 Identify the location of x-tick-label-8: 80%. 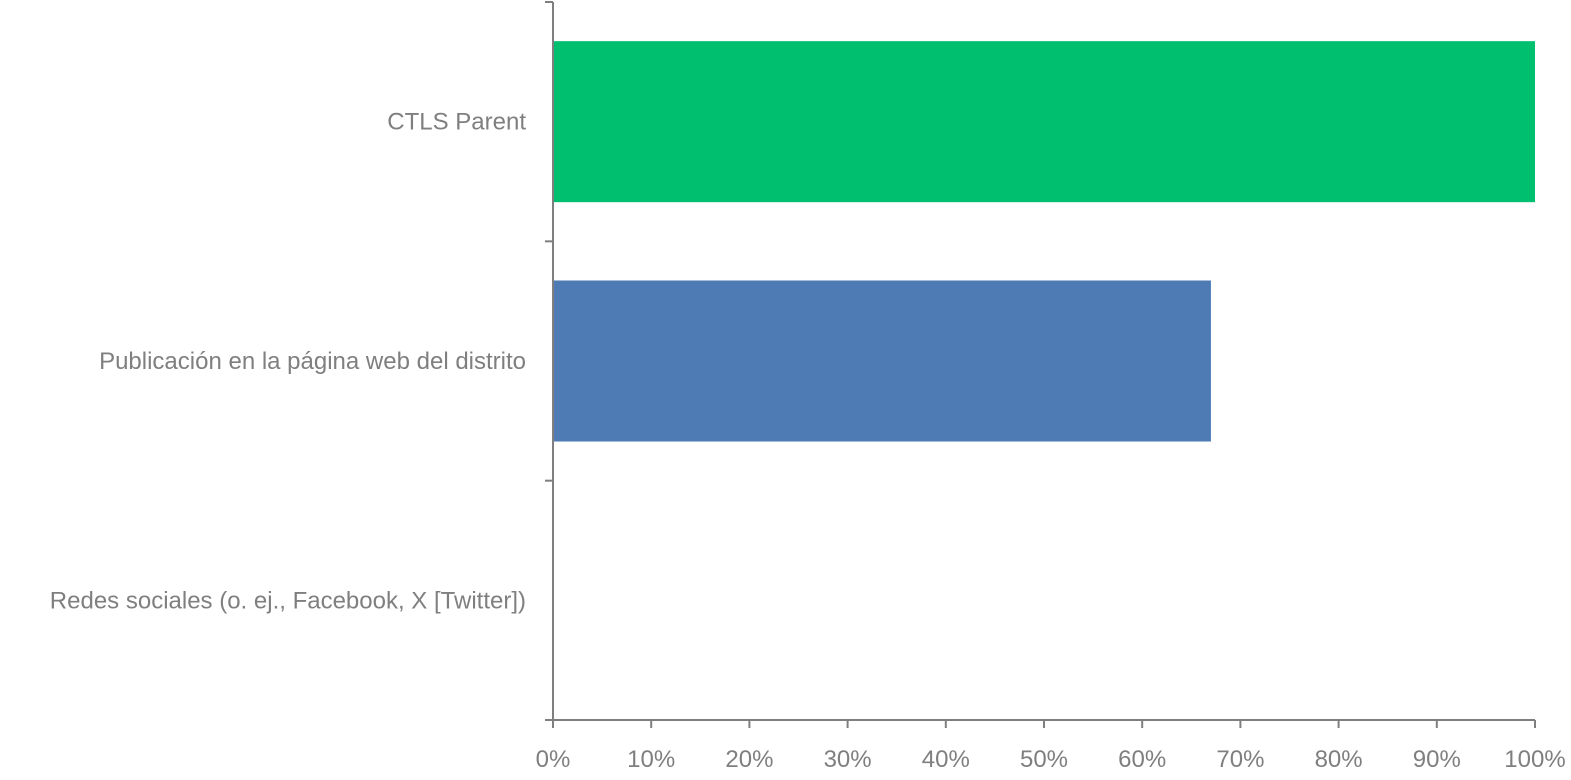
(1339, 759).